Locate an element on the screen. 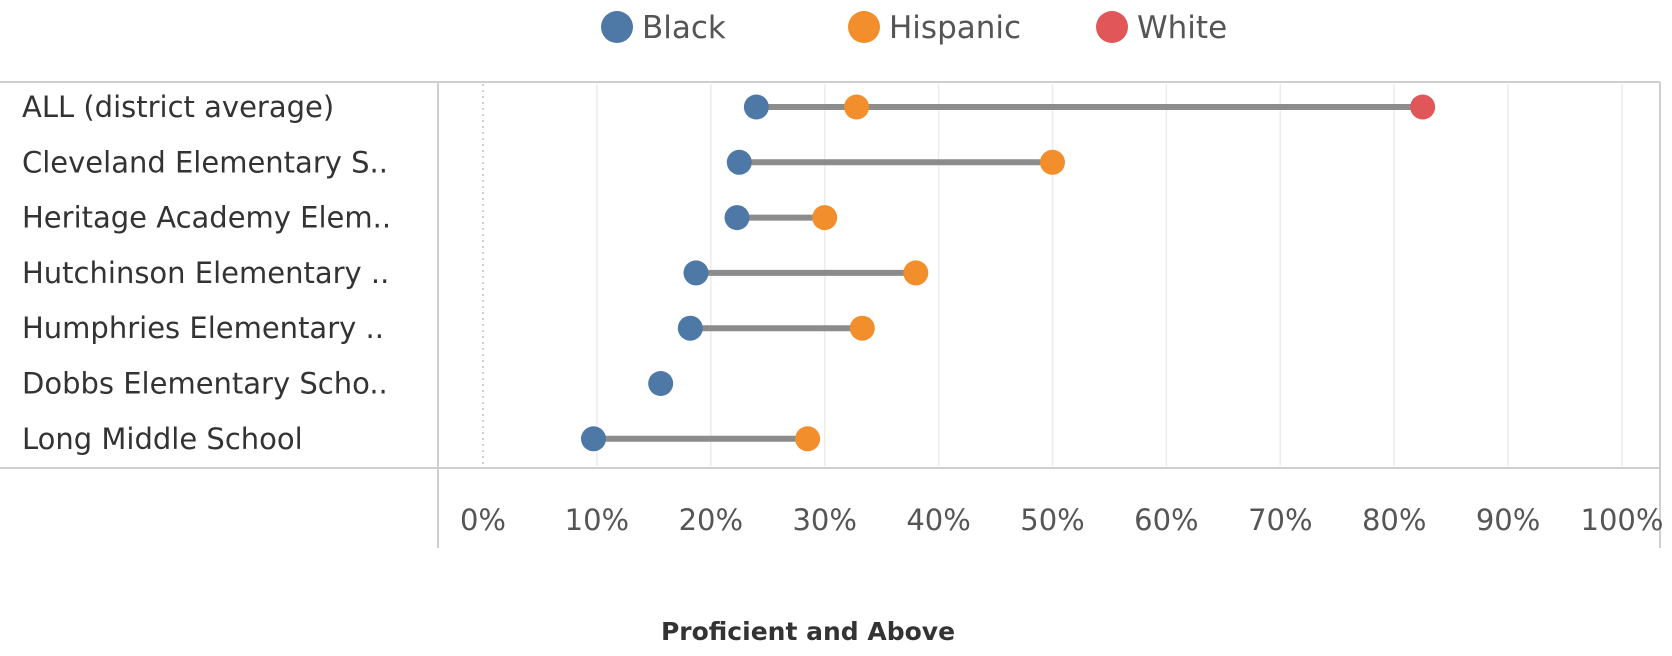 The width and height of the screenshot is (1672, 656). legend-marker-white is located at coordinates (1112, 27).